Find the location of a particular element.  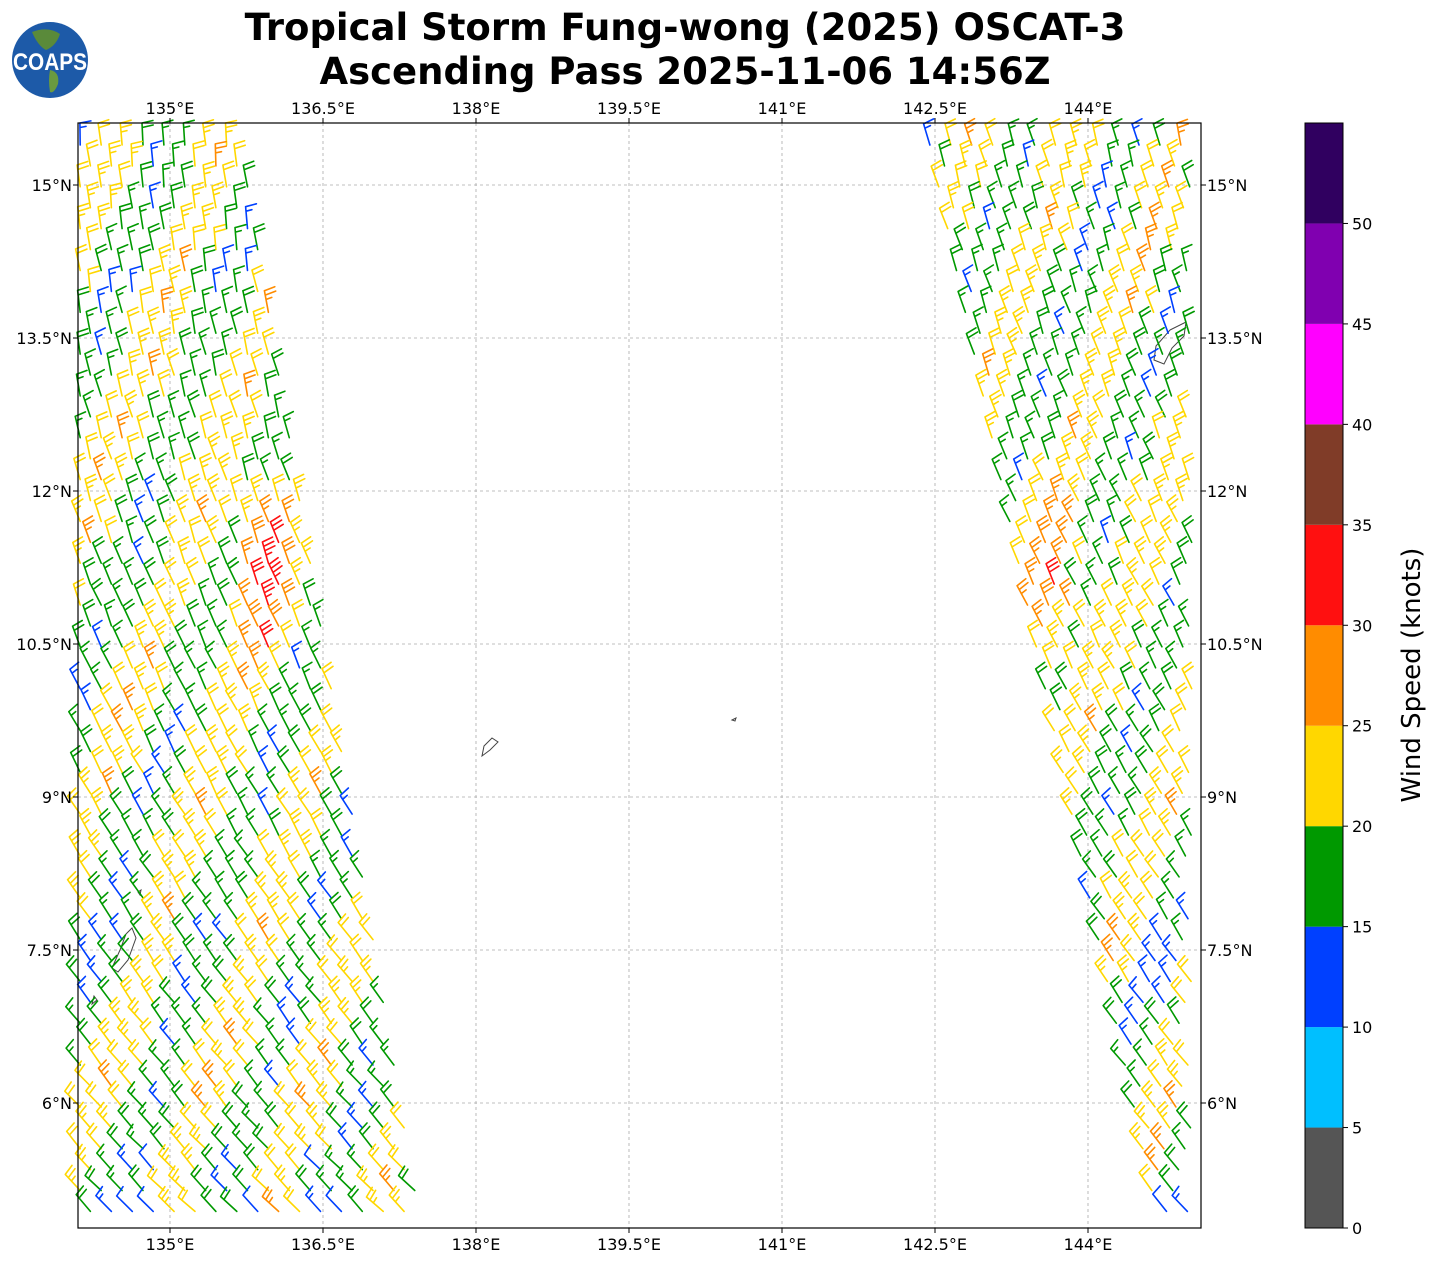

lat-tick-label-left: 10.5°N is located at coordinates (44, 644).